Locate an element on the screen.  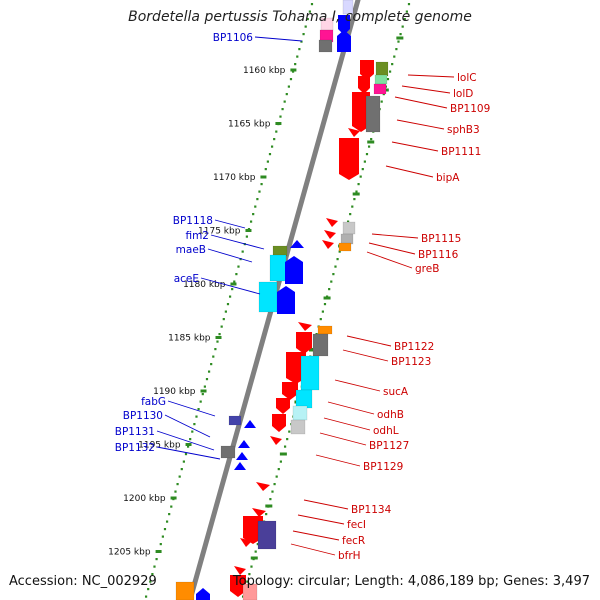
gene-label-bp1122: BP1122 is located at coordinates (414, 347).